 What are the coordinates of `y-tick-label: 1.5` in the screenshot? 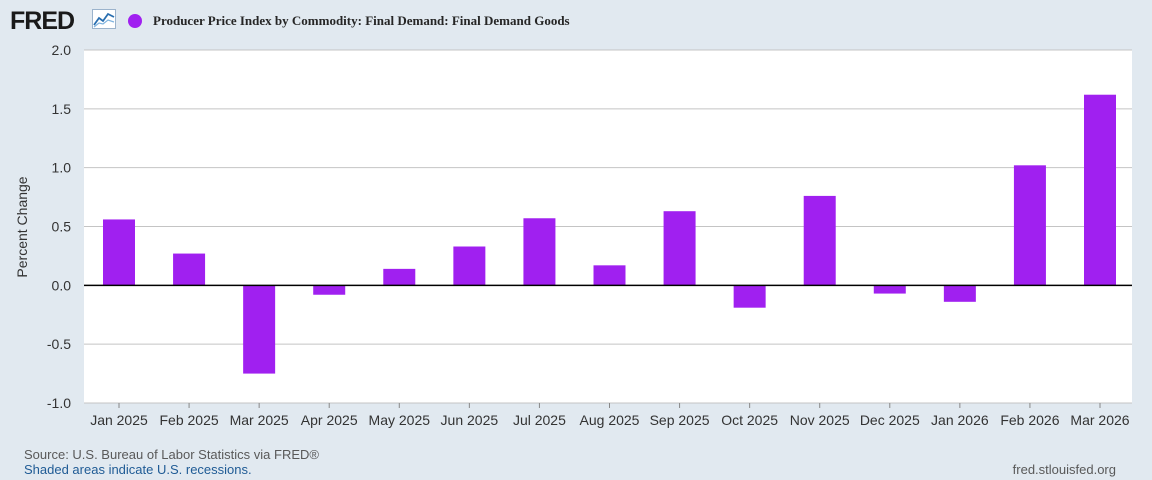 It's located at (62, 109).